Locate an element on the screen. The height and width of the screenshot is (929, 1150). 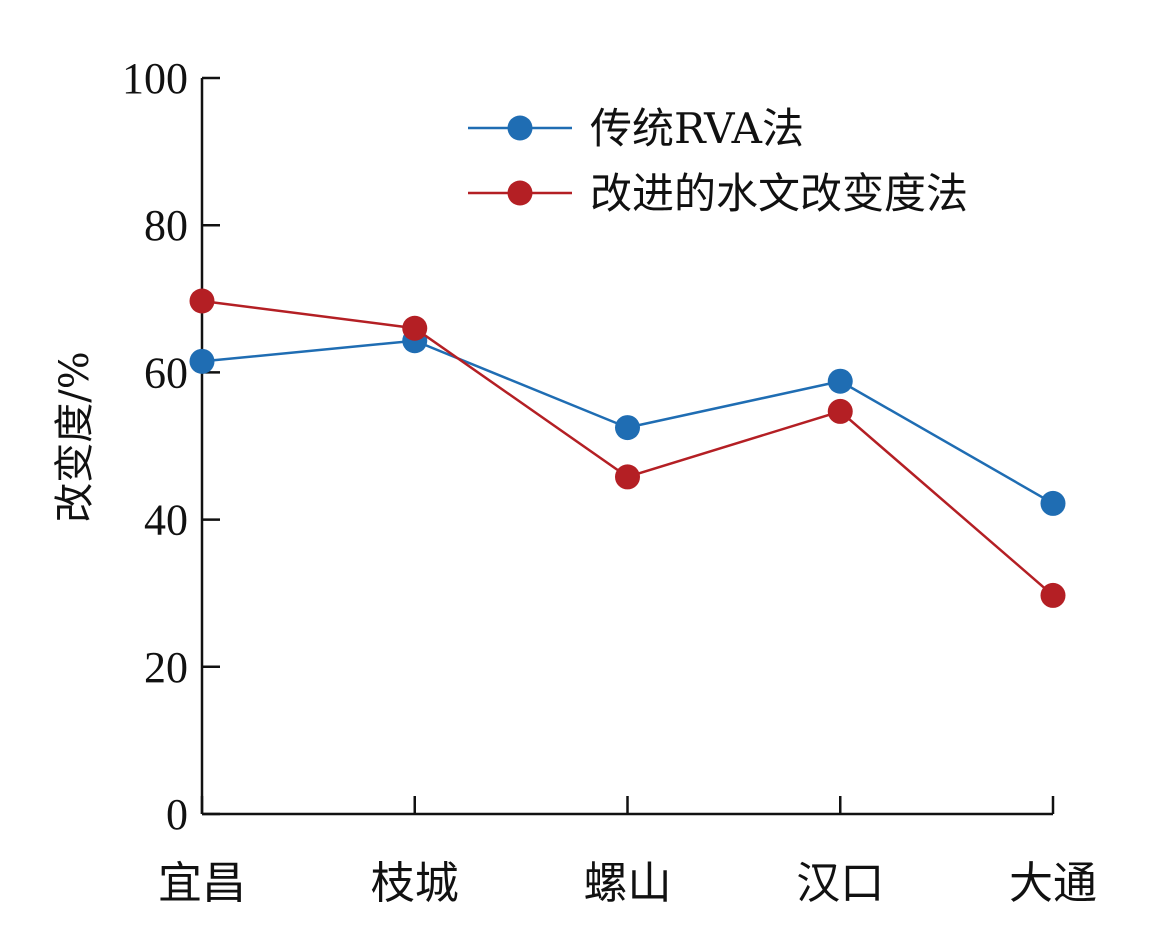
y-tick-label: 100 is located at coordinates (155, 78).